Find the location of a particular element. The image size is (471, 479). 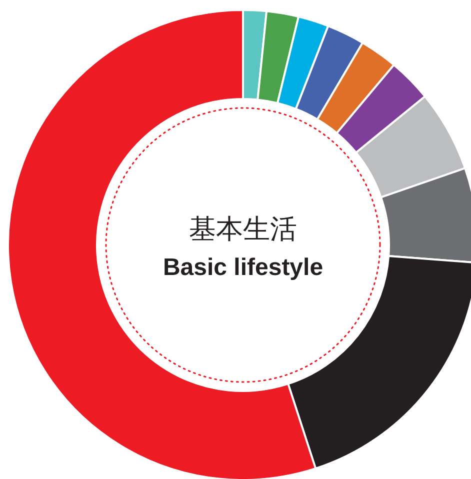

text: Basic lifestyle is located at coordinates (243, 267).